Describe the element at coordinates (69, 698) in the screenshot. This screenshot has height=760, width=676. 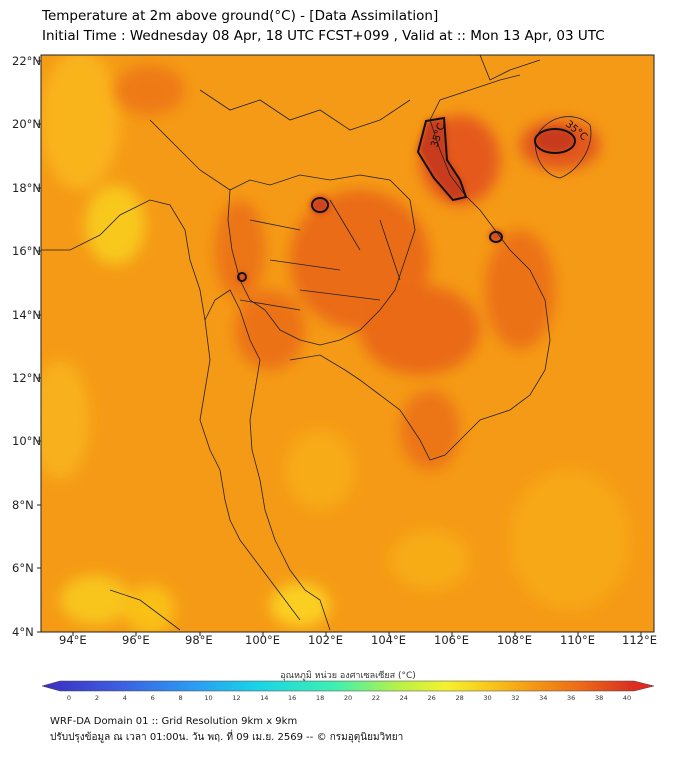
I see `colorbar-tick-label: 0` at that location.